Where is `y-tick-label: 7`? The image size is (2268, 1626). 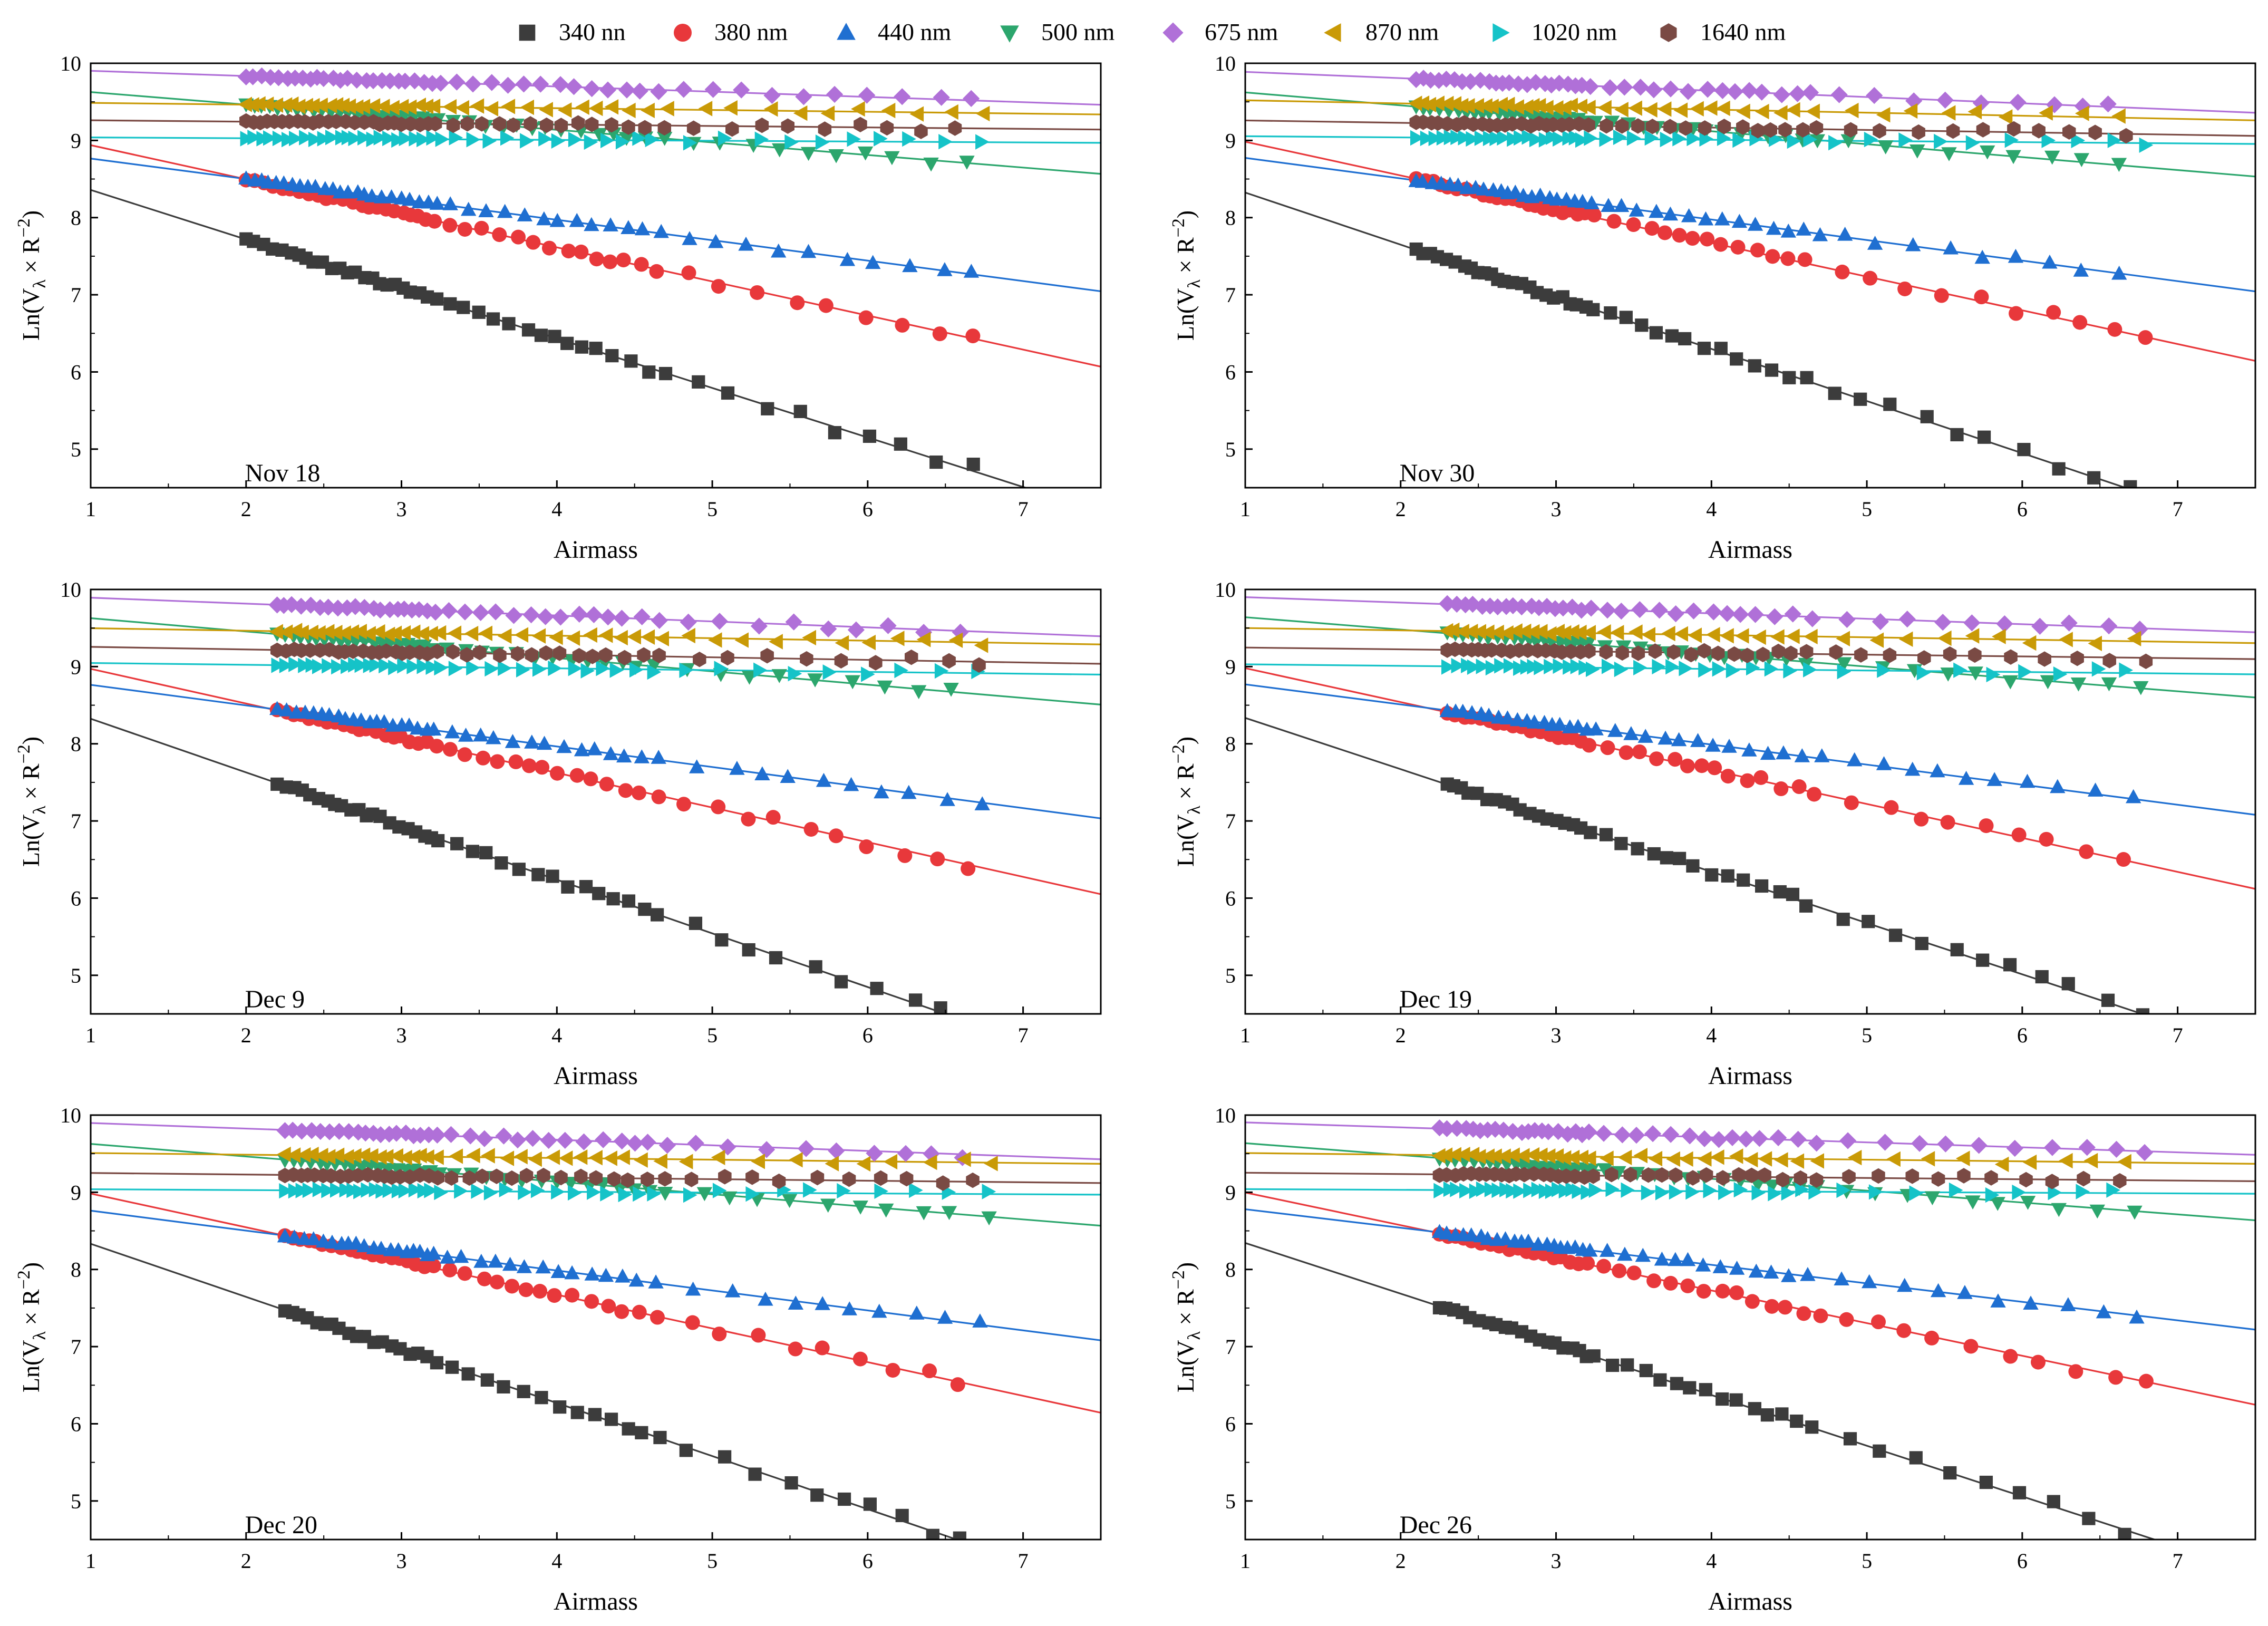
y-tick-label: 7 is located at coordinates (76, 295).